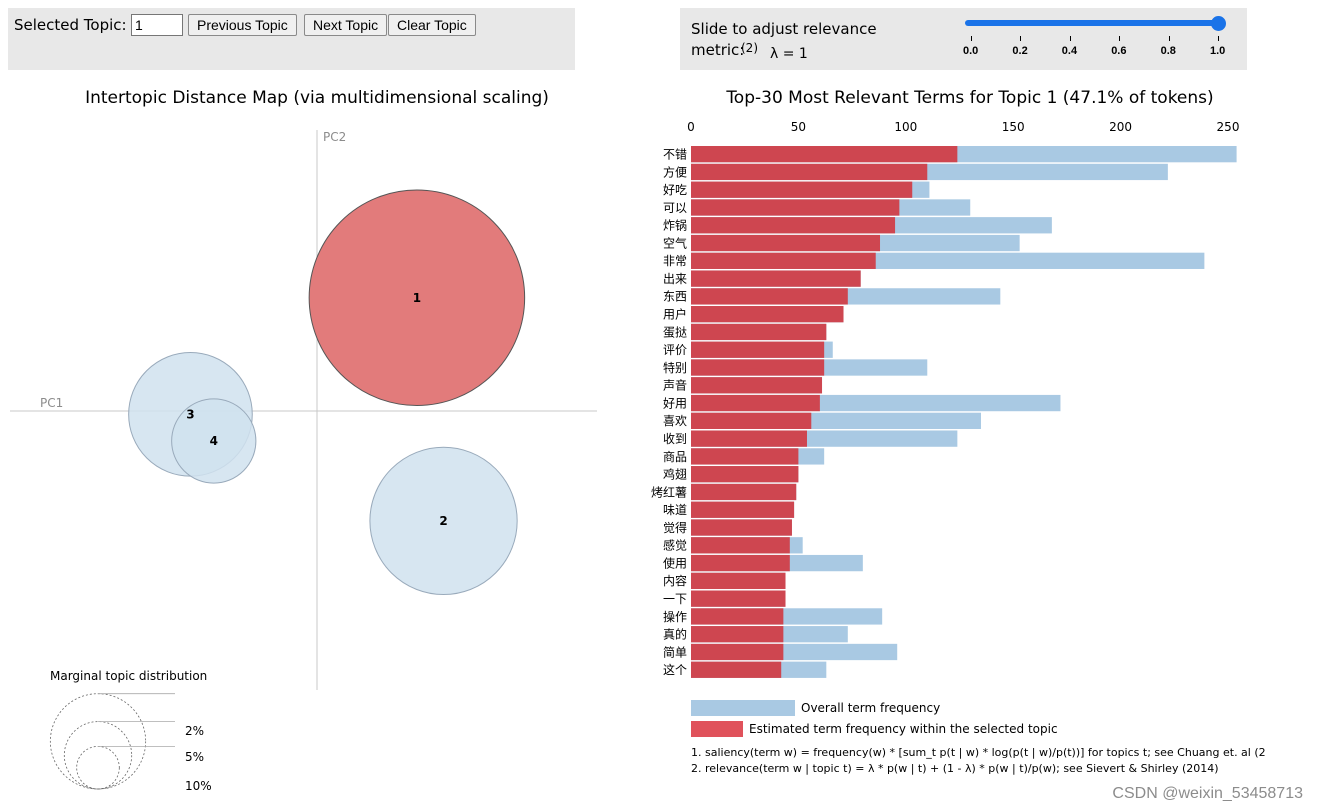 The width and height of the screenshot is (1317, 811). I want to click on bar-topic-鸡翅, so click(745, 474).